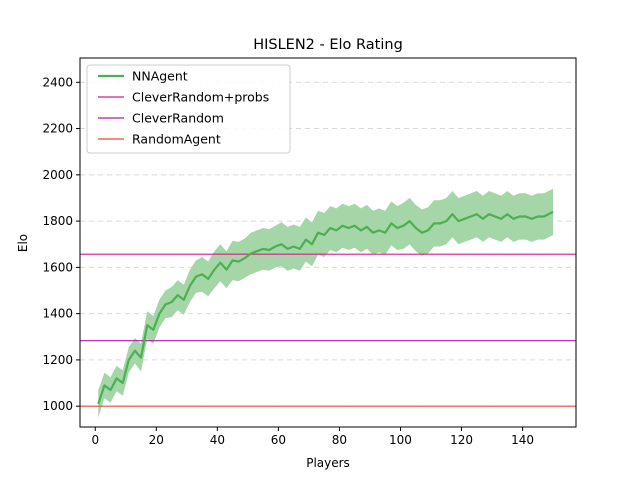  Describe the element at coordinates (176, 139) in the screenshot. I see `legend-label: RandomAgent` at that location.